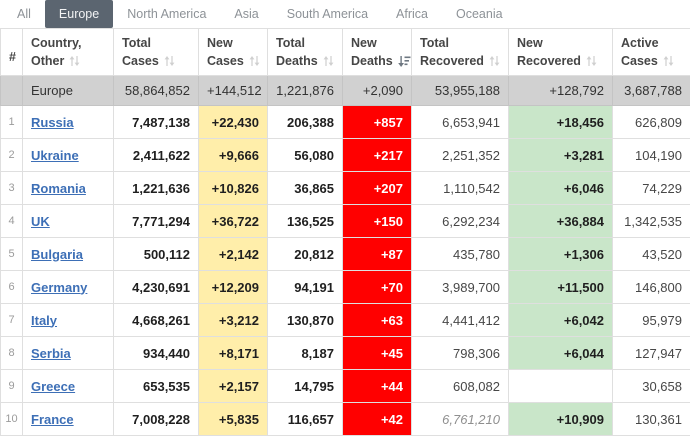 The height and width of the screenshot is (439, 690). Describe the element at coordinates (68, 52) in the screenshot. I see `col-header-country-other: Country, Other` at that location.